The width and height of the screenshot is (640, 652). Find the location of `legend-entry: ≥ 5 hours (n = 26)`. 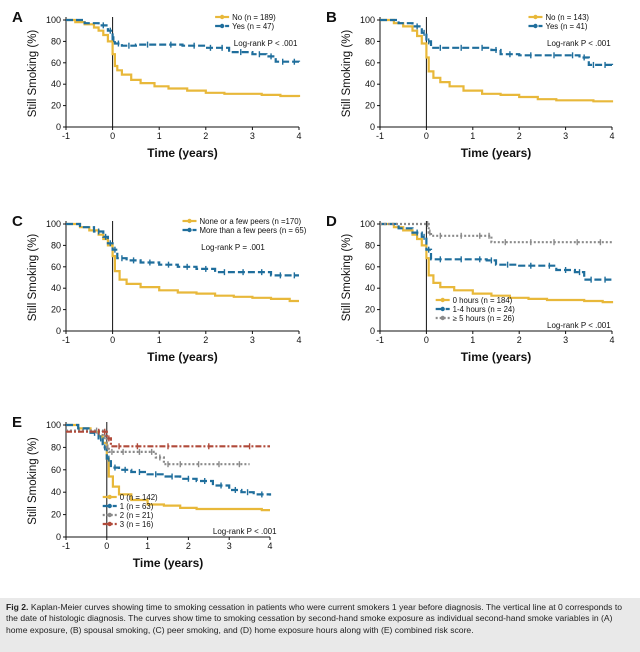

legend-entry: ≥ 5 hours (n = 26) is located at coordinates (484, 318).